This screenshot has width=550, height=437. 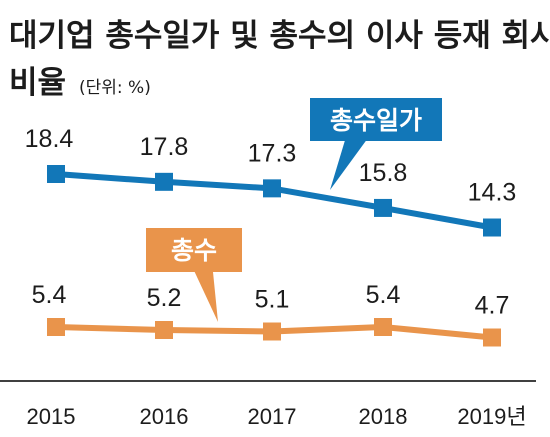 I want to click on data-label: 5.1, so click(x=272, y=300).